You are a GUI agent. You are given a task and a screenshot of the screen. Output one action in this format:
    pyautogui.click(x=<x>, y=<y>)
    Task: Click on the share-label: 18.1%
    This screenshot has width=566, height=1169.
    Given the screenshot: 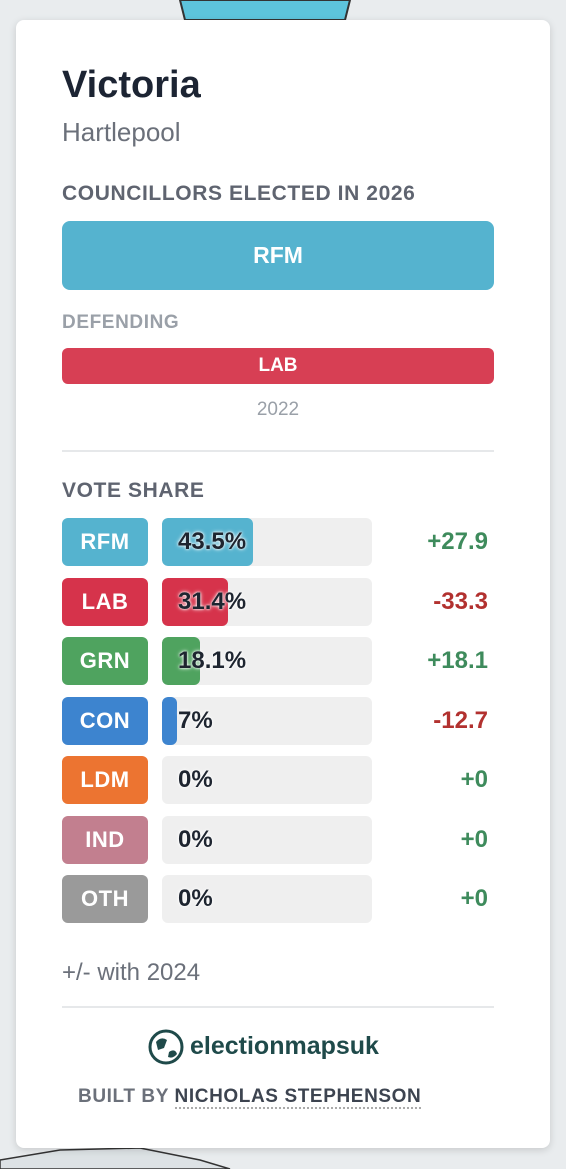 What is the action you would take?
    pyautogui.click(x=212, y=660)
    